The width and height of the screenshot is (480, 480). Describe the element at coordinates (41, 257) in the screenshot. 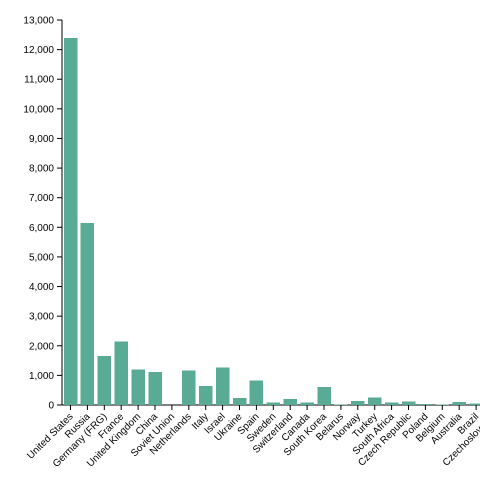

I see `y-tick-label: 5,000` at that location.